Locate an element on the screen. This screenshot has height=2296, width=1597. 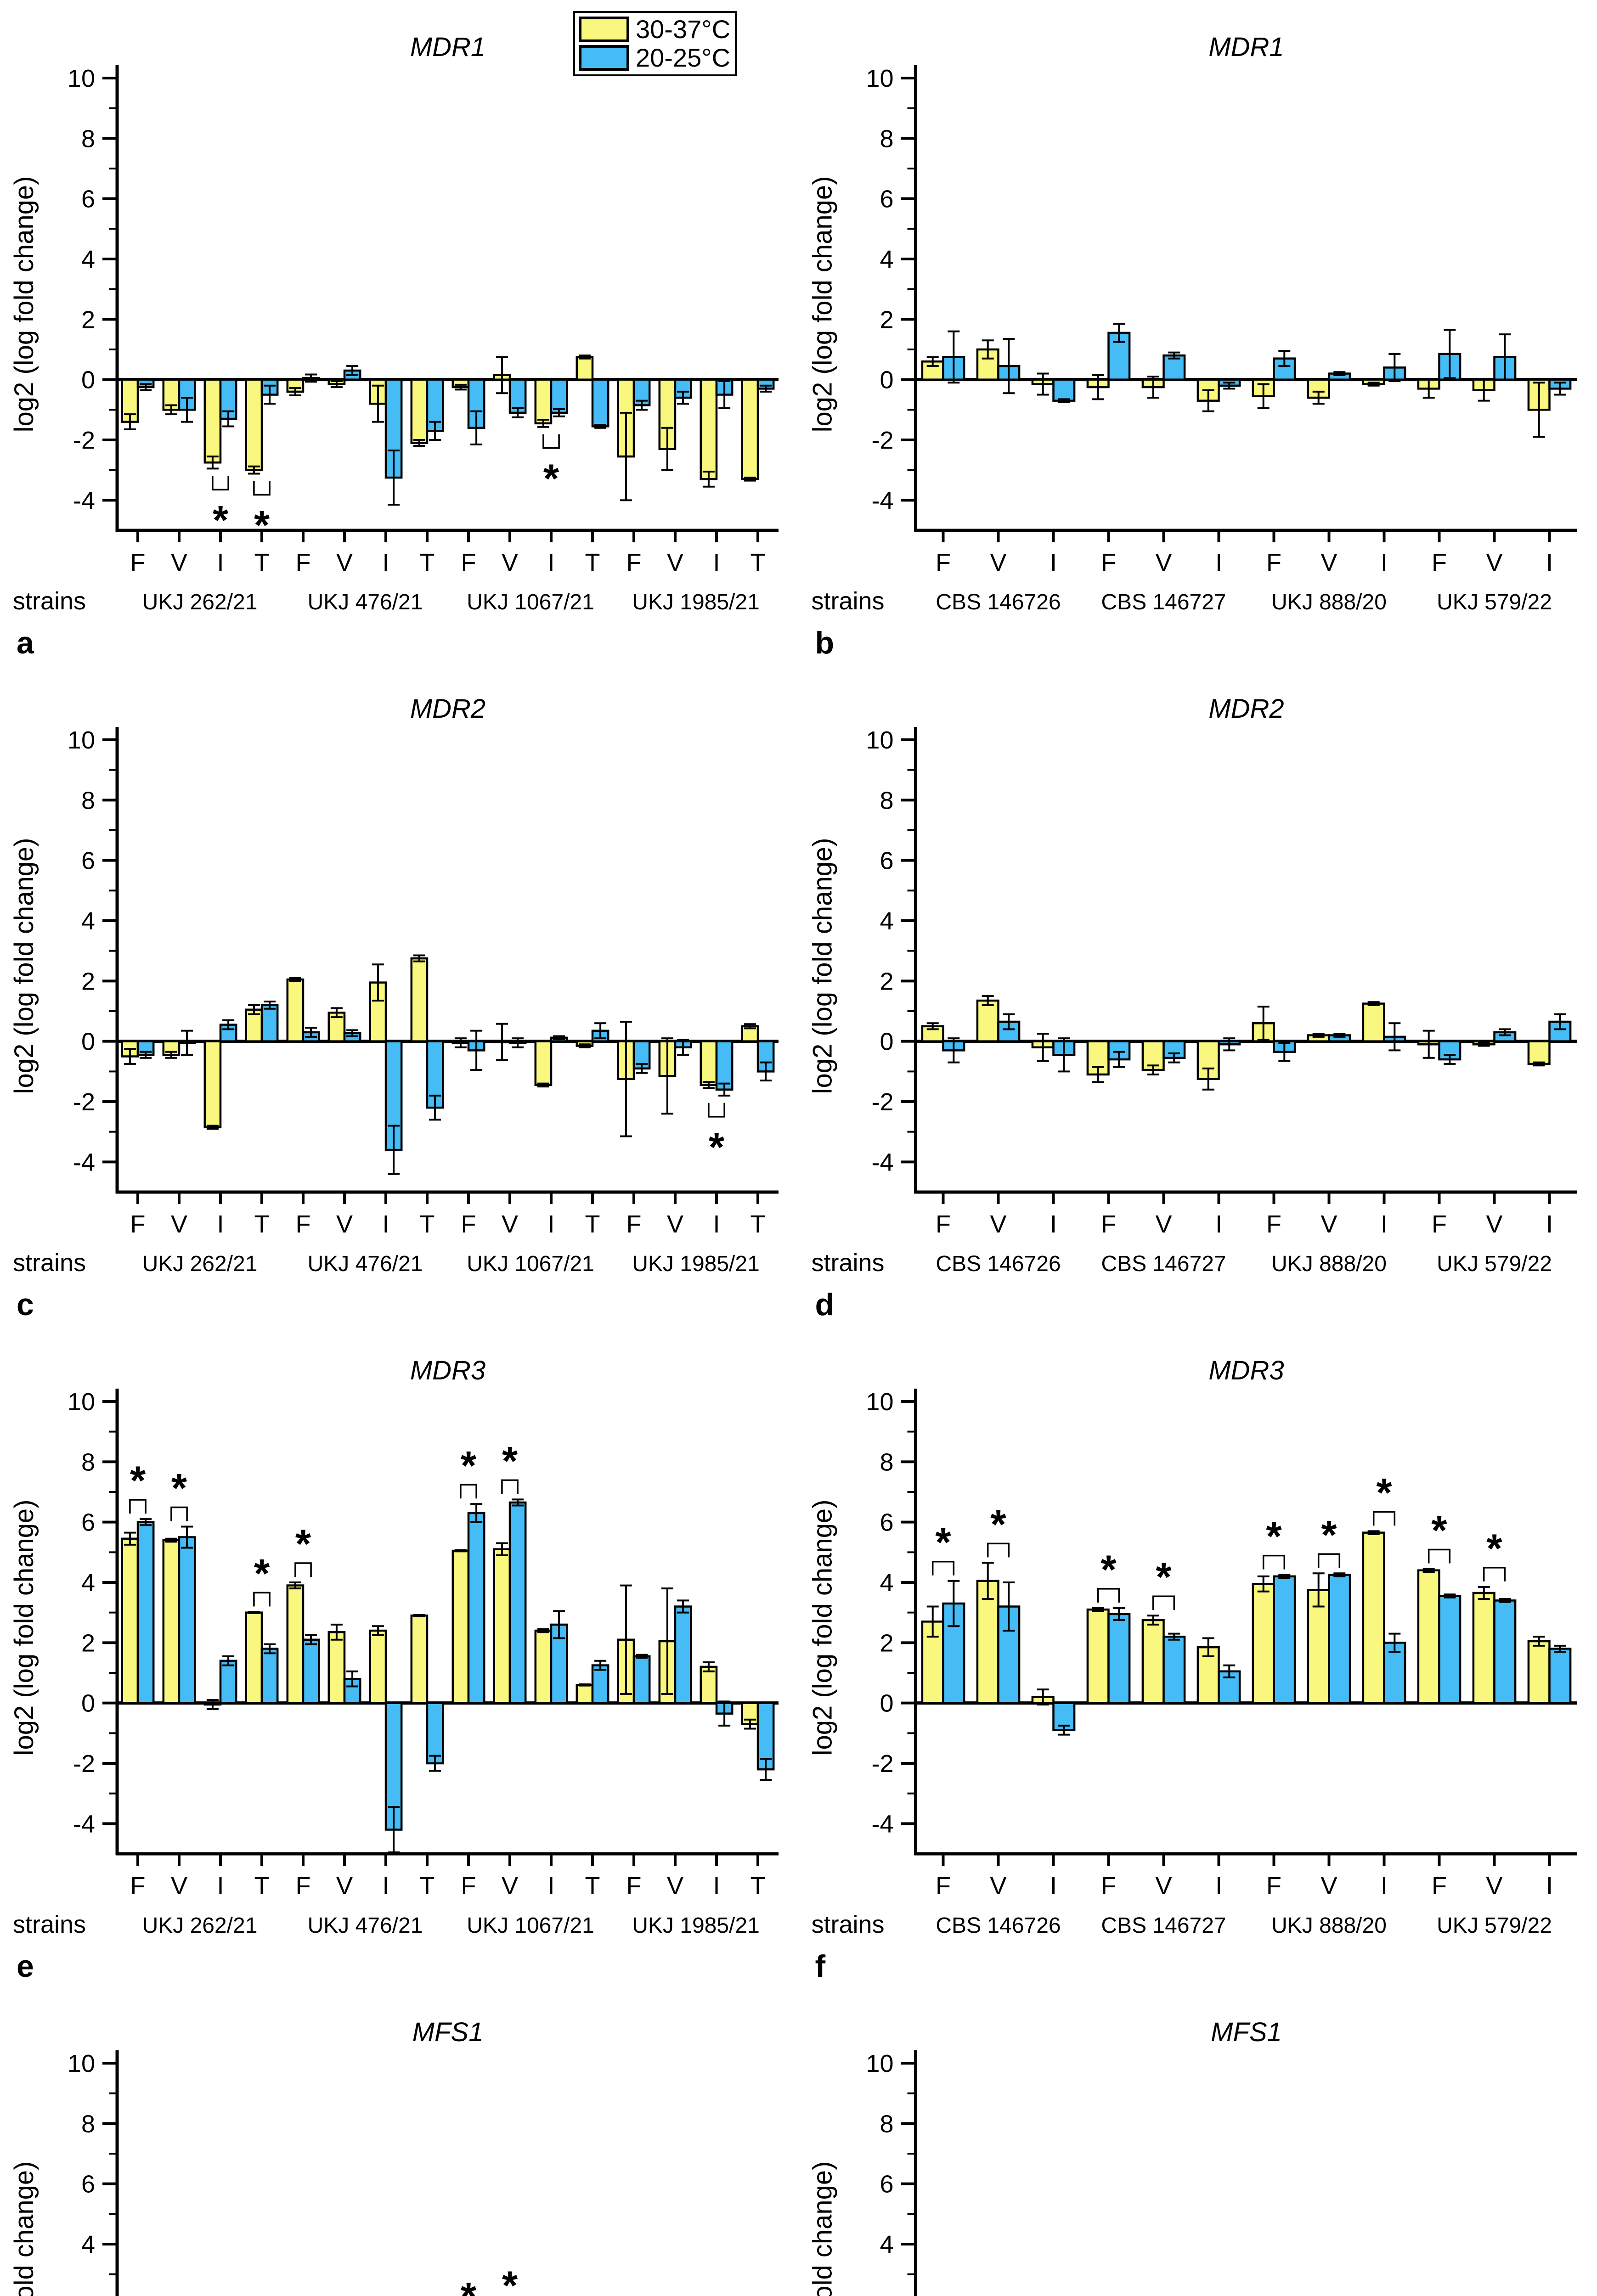
warm-color-swatch is located at coordinates (604, 29).